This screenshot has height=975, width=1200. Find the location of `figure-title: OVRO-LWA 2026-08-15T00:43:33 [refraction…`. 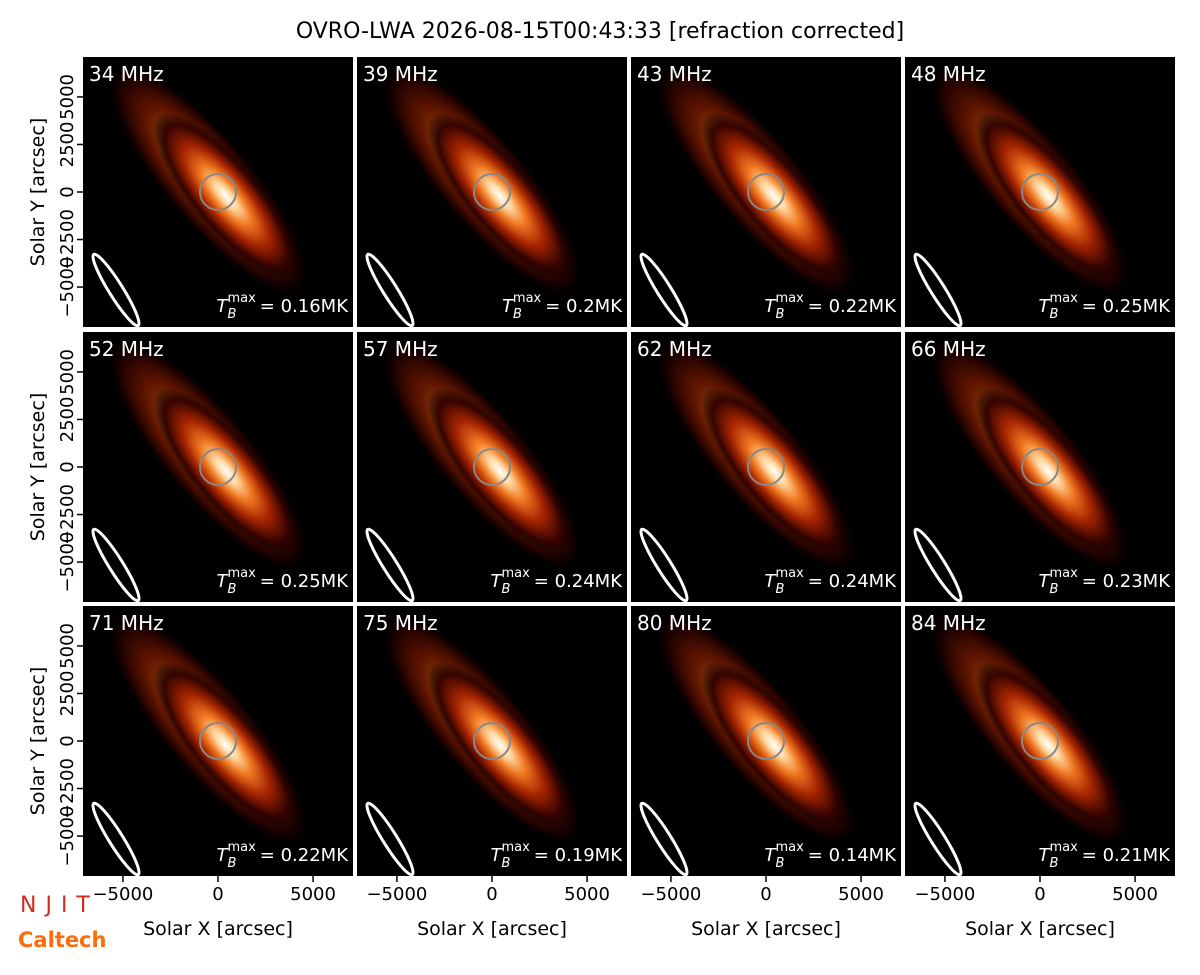

figure-title: OVRO-LWA 2026-08-15T00:43:33 [refraction… is located at coordinates (600, 31).